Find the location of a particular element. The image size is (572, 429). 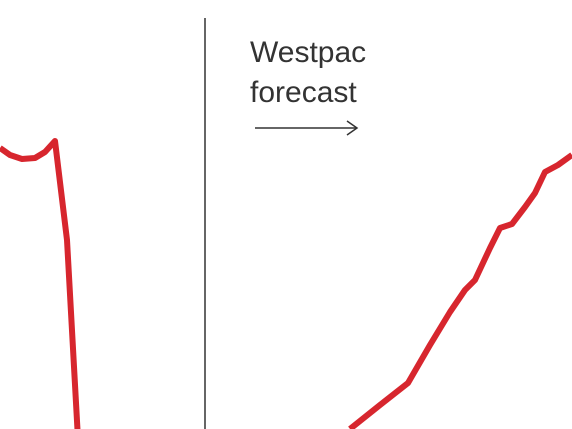

annotation: Westpac forecast is located at coordinates (308, 72).